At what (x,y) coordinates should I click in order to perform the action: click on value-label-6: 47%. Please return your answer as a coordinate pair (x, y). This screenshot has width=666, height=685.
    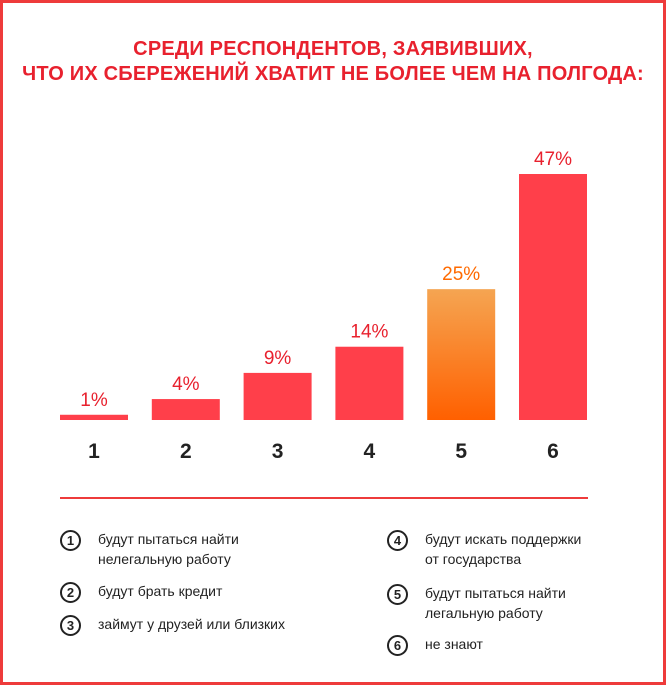
    Looking at the image, I should click on (553, 159).